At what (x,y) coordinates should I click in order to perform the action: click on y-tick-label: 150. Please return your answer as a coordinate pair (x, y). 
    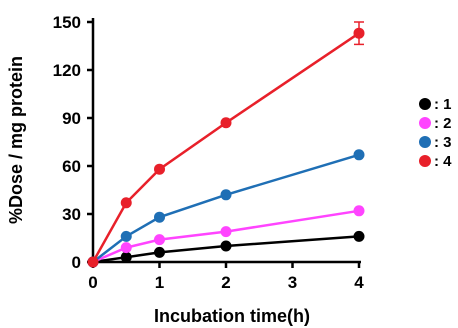
    Looking at the image, I should click on (67, 22).